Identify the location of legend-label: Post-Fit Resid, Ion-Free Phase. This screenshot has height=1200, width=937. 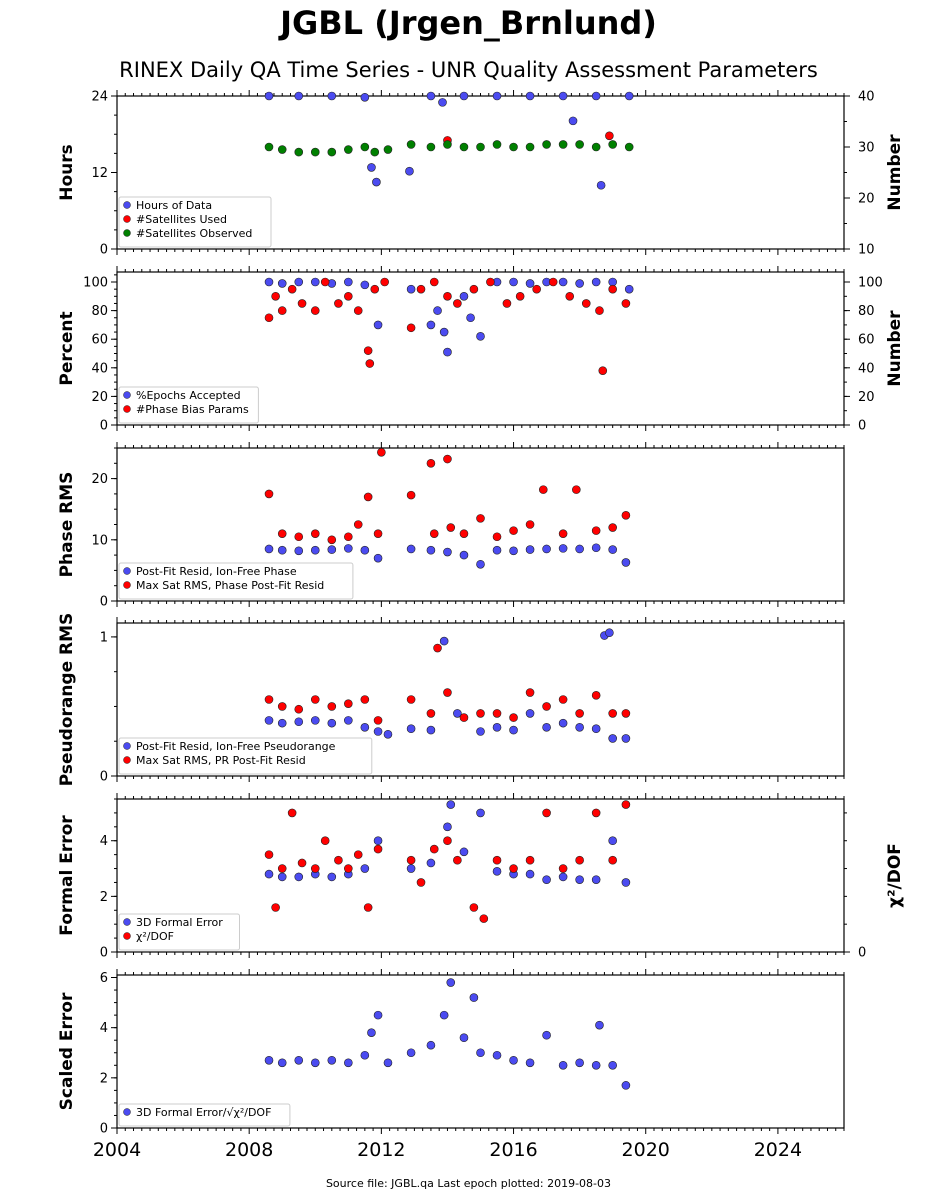
(216, 571).